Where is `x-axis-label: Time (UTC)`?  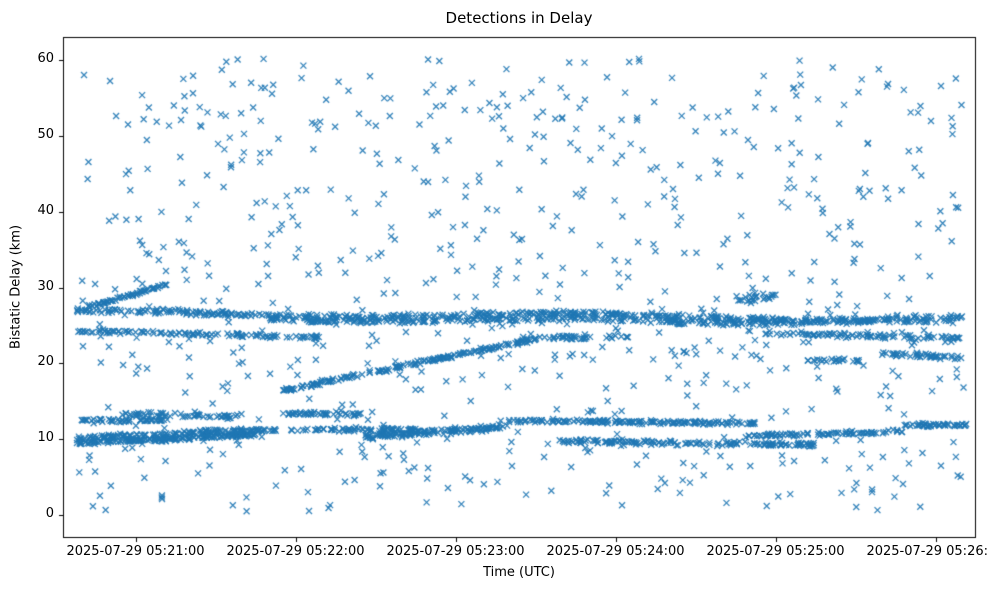
x-axis-label: Time (UTC) is located at coordinates (519, 572).